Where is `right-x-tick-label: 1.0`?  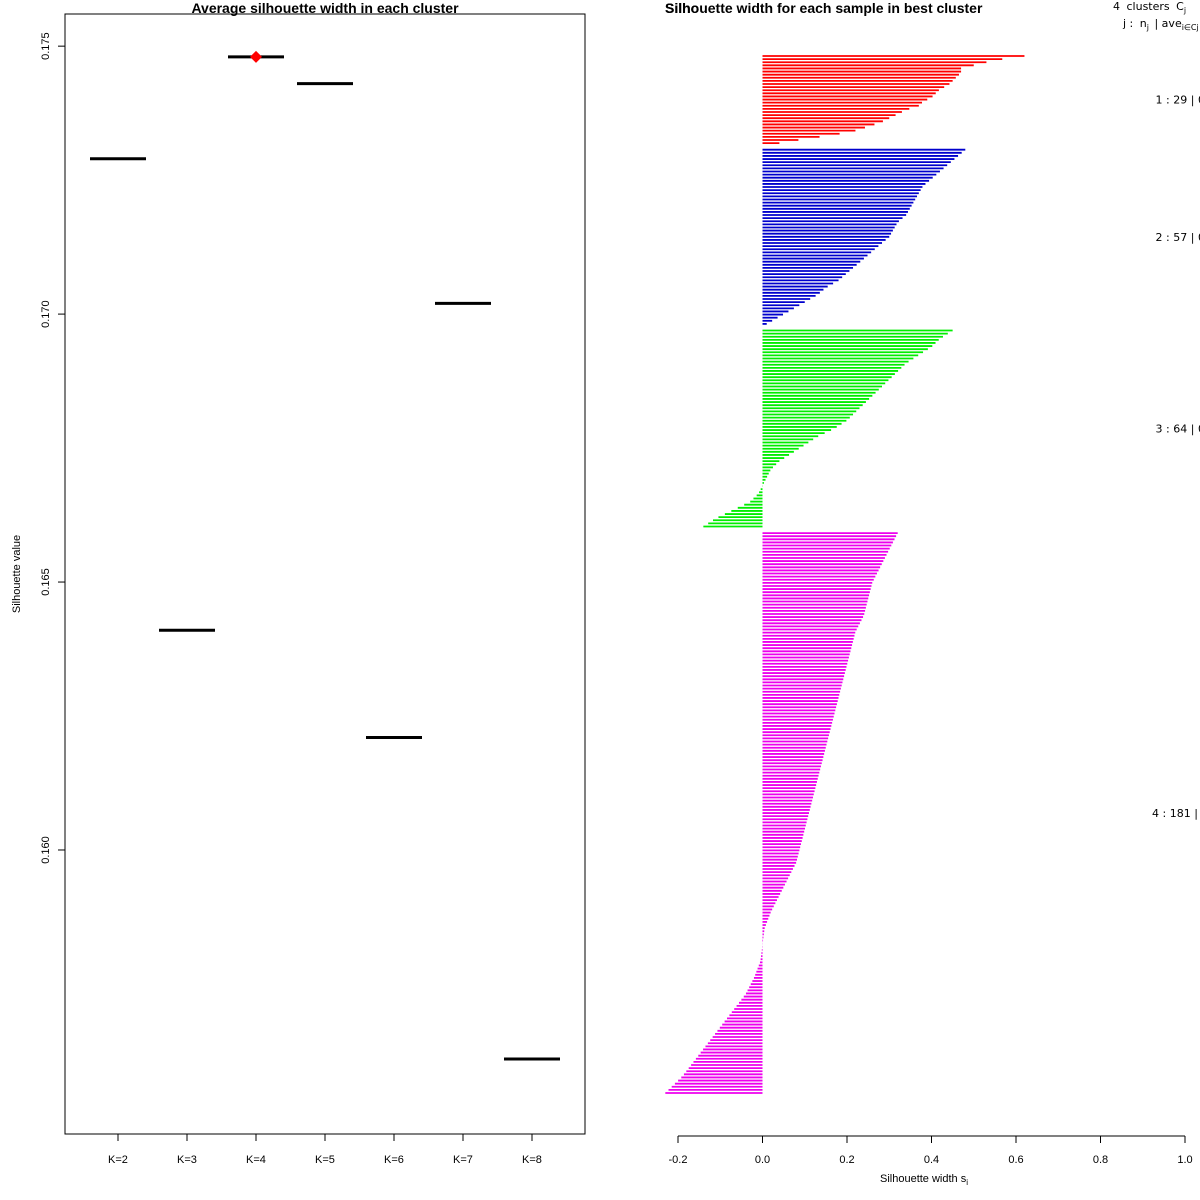
right-x-tick-label: 1.0 is located at coordinates (1184, 1160).